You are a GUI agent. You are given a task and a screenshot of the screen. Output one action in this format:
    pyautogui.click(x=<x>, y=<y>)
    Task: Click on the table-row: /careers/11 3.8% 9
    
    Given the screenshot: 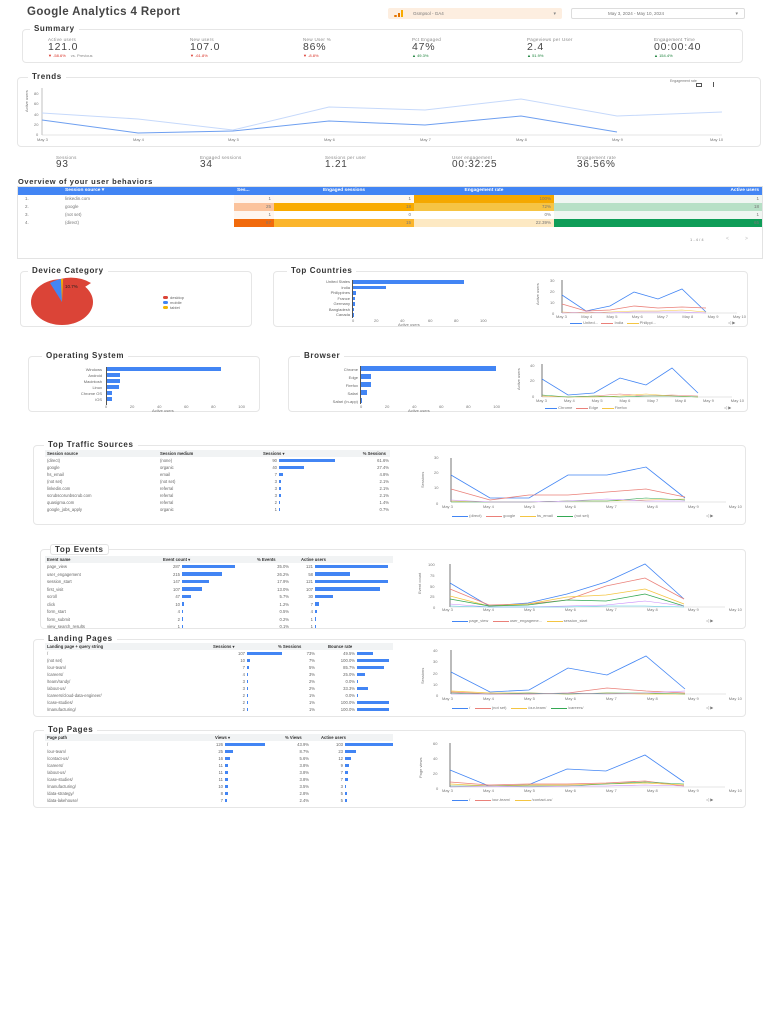 What is the action you would take?
    pyautogui.click(x=219, y=766)
    